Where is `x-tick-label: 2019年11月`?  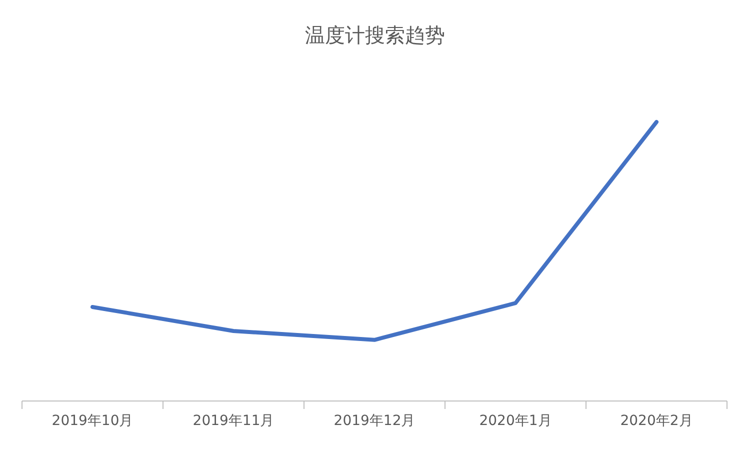
x-tick-label: 2019年11月 is located at coordinates (233, 420).